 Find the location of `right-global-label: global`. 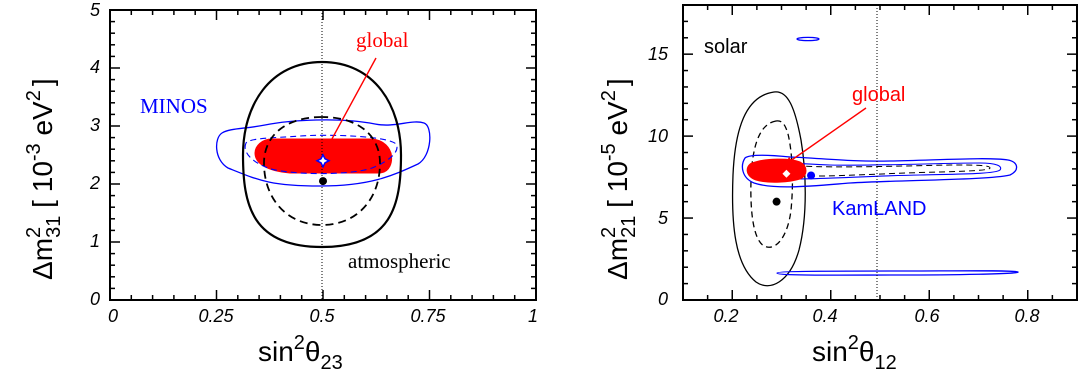

right-global-label: global is located at coordinates (878, 95).